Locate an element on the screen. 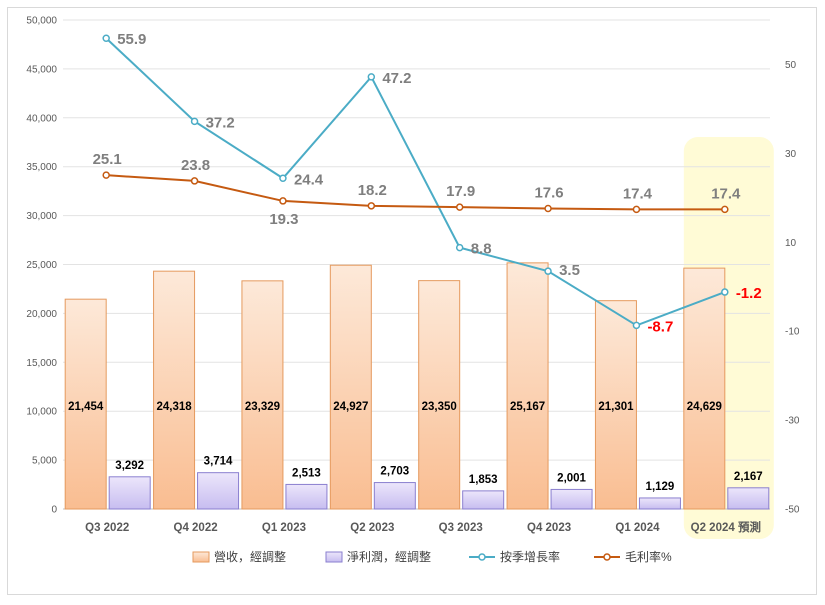  net-profit-bar-label: 2,513 is located at coordinates (306, 473).